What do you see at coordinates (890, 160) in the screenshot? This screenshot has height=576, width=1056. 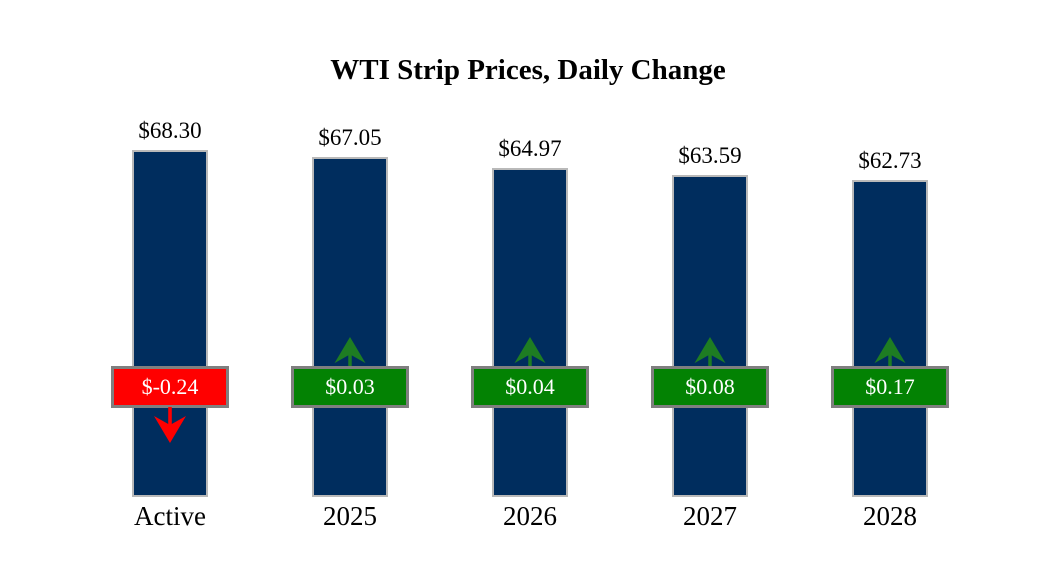 I see `price-label: $62.73` at bounding box center [890, 160].